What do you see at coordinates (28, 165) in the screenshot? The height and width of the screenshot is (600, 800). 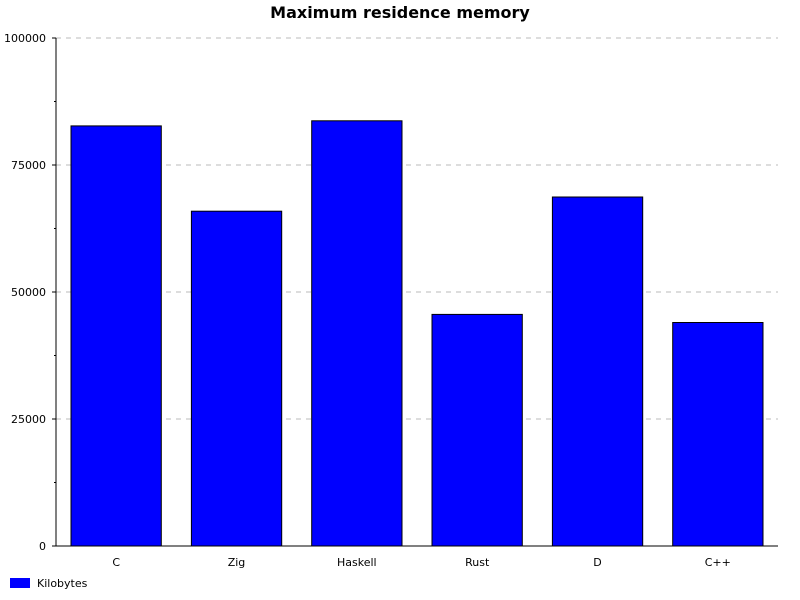 I see `y-tick-label: 75000` at bounding box center [28, 165].